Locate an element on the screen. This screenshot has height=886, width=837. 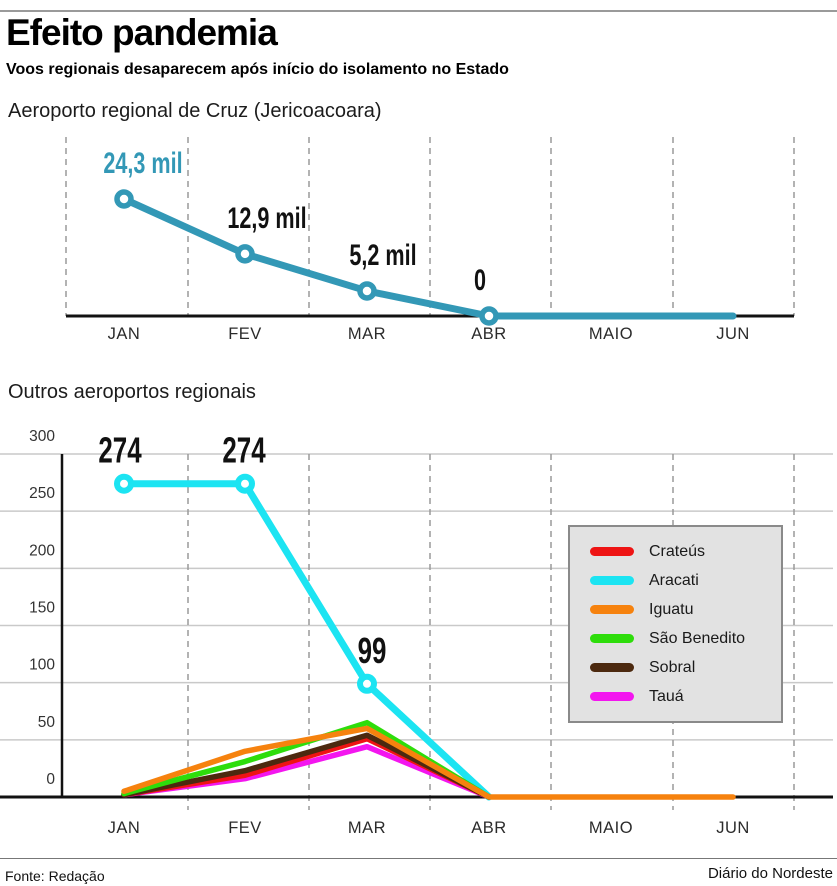
taua-line-swatch is located at coordinates (612, 696).